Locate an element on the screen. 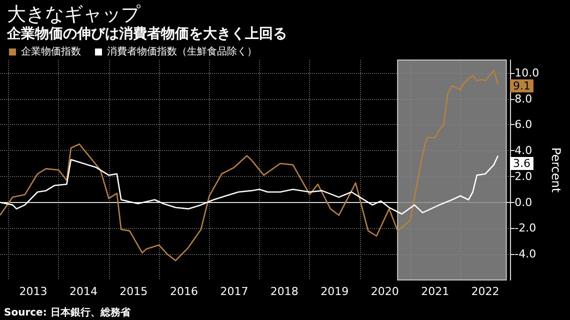  y-tick-label: 8.0 is located at coordinates (523, 99).